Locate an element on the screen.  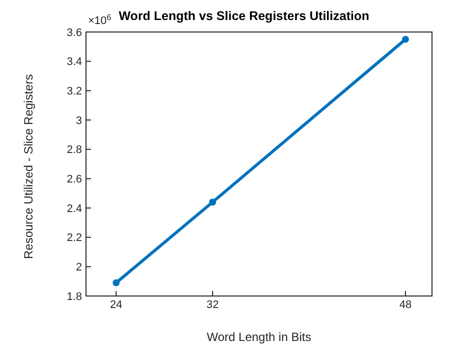
x-tick-label: 48 is located at coordinates (405, 304).